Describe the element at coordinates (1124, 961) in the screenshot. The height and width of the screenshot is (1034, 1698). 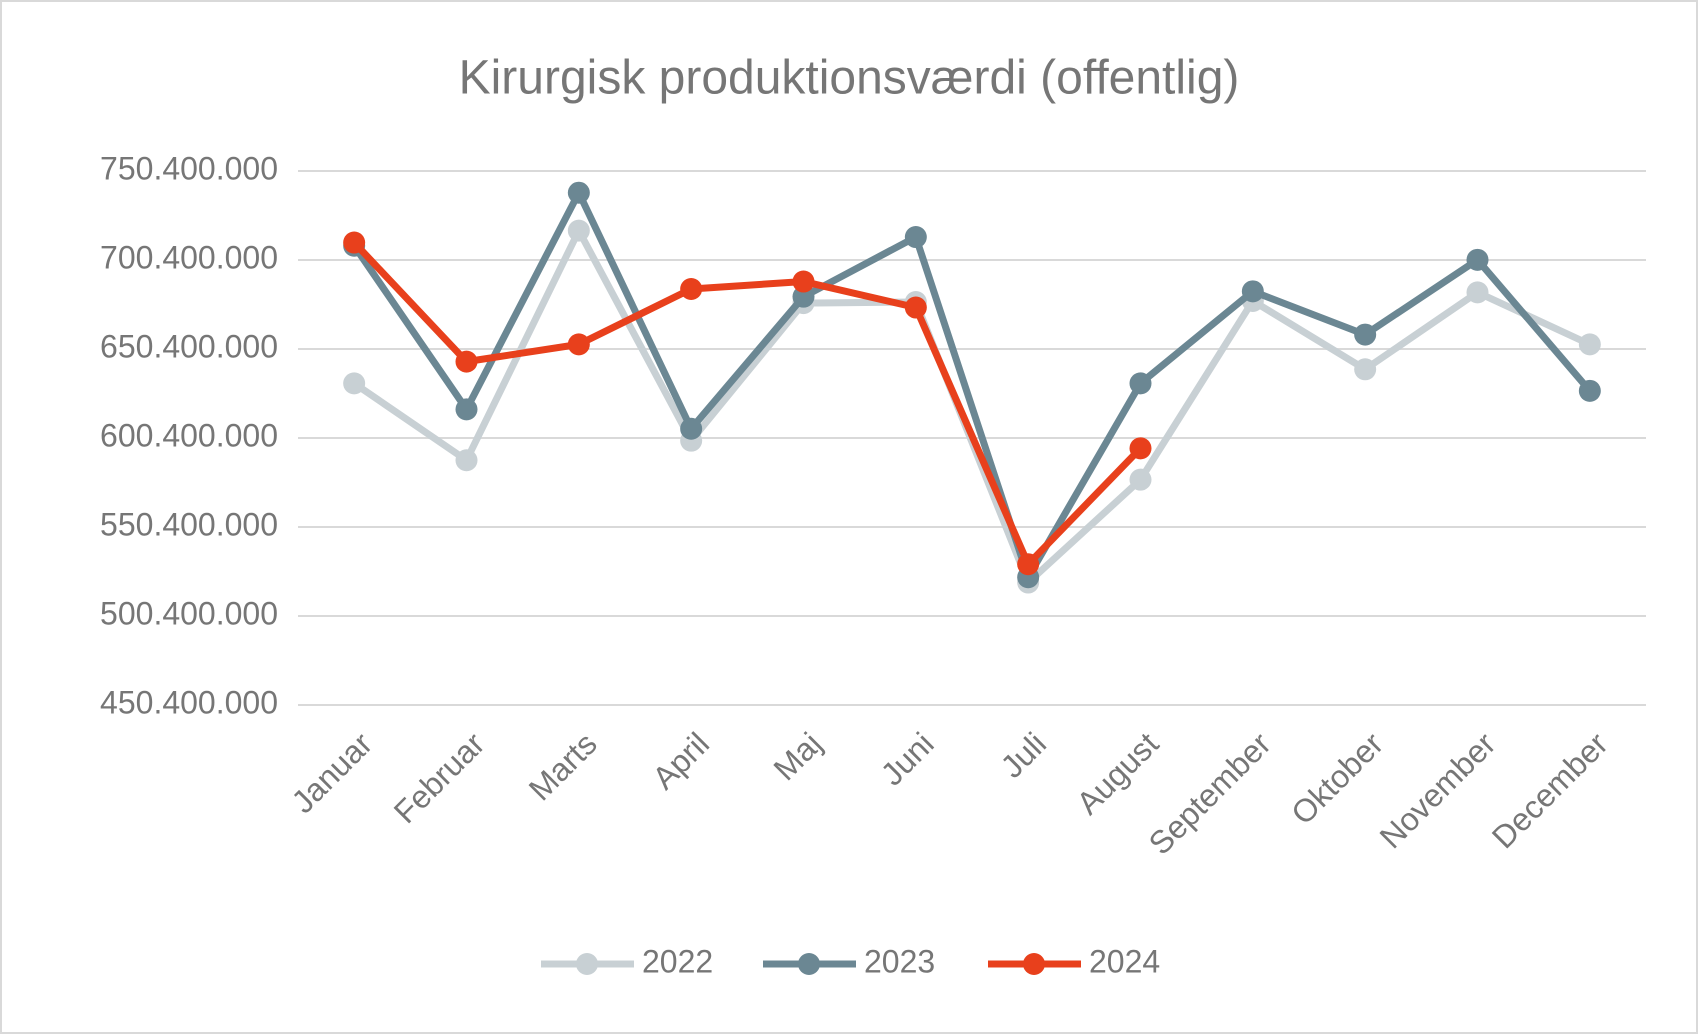
I see `legend-label: 2024` at that location.